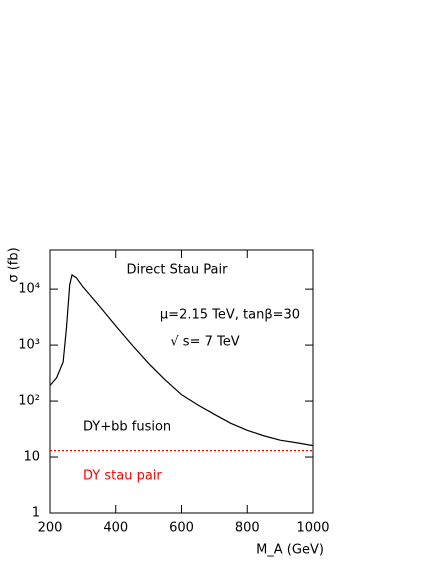 The height and width of the screenshot is (564, 436). I want to click on x-axis-label: M_A (GeV), so click(290, 550).